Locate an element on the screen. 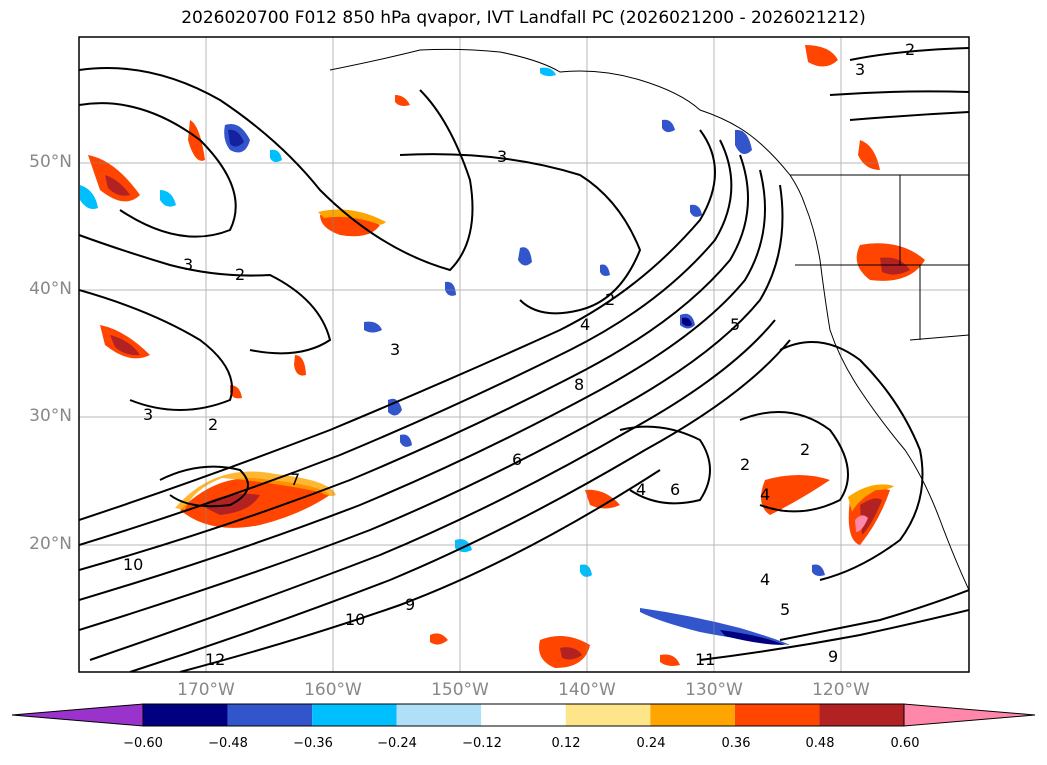 This screenshot has width=1047, height=765. lon-label-120w: 120°W is located at coordinates (841, 690).